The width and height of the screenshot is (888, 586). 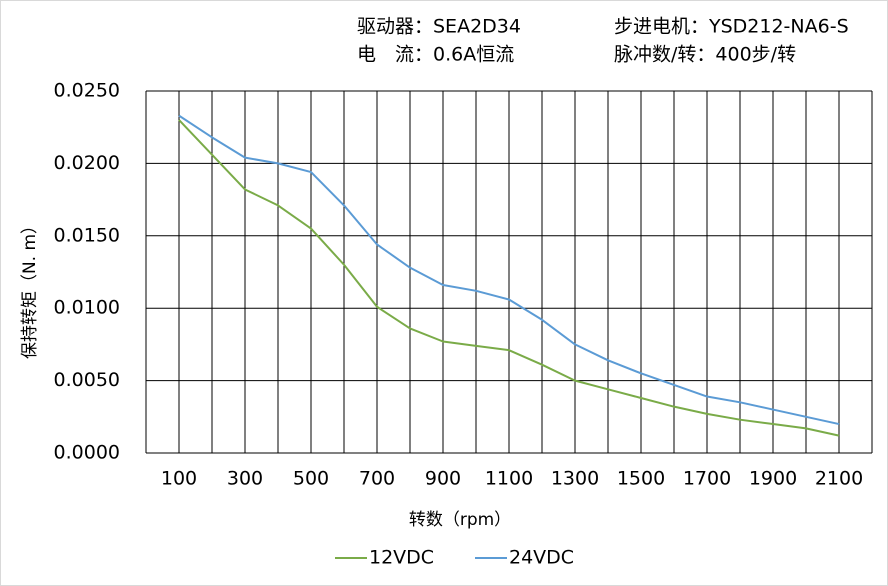 I want to click on annotation: 步进电机：YSD212-NA6-S, so click(x=731, y=27).